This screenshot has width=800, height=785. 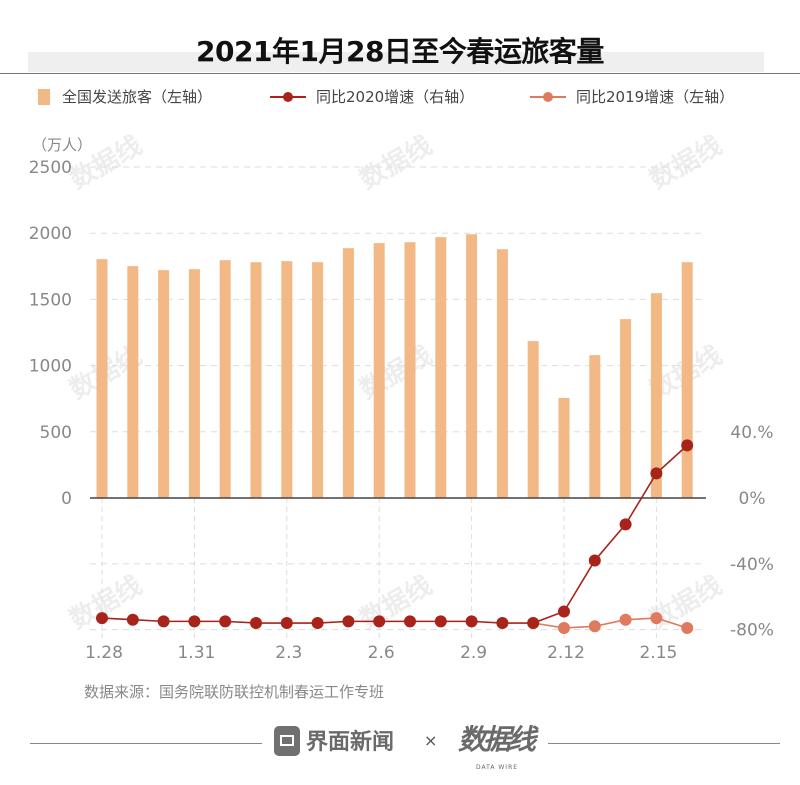 I want to click on jiemian-logo-icon, so click(x=287, y=741).